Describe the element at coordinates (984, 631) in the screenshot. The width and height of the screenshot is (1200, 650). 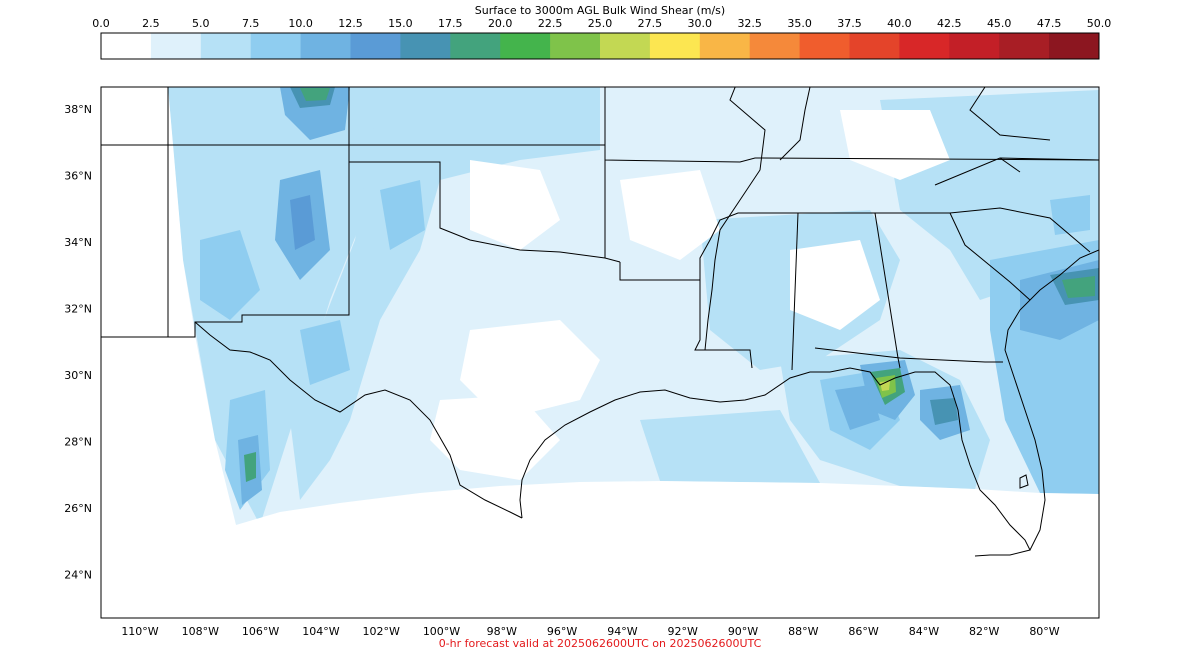
I see `longitude-label: 82°W` at that location.